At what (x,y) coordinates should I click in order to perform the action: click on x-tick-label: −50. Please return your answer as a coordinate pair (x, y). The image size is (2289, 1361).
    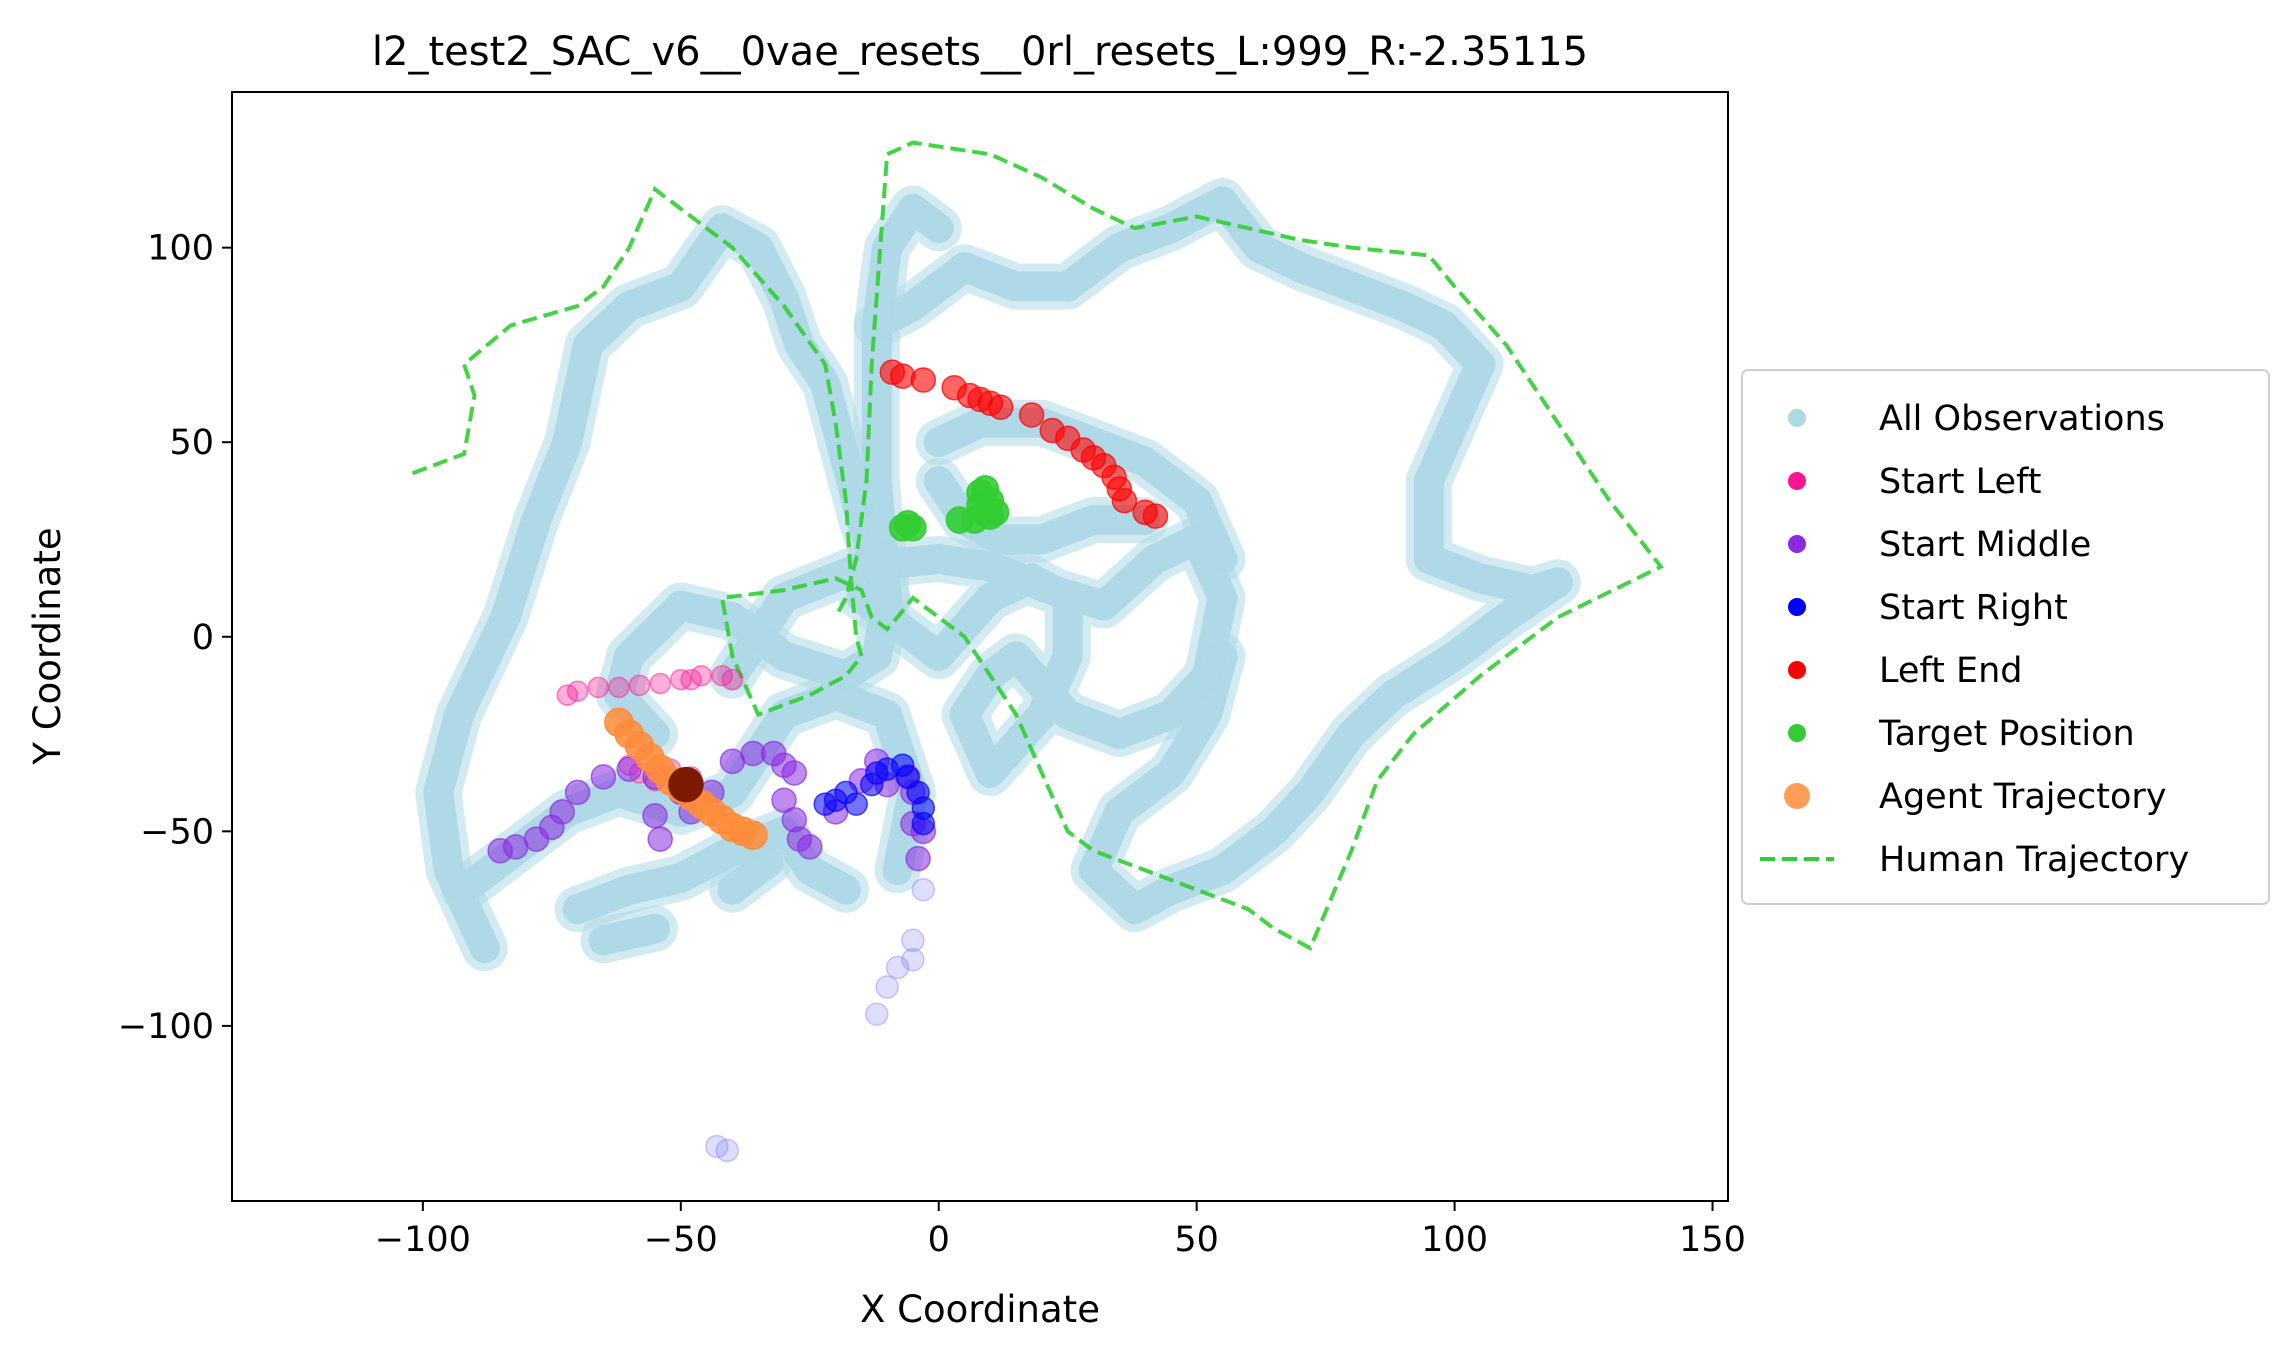
    Looking at the image, I should click on (681, 1240).